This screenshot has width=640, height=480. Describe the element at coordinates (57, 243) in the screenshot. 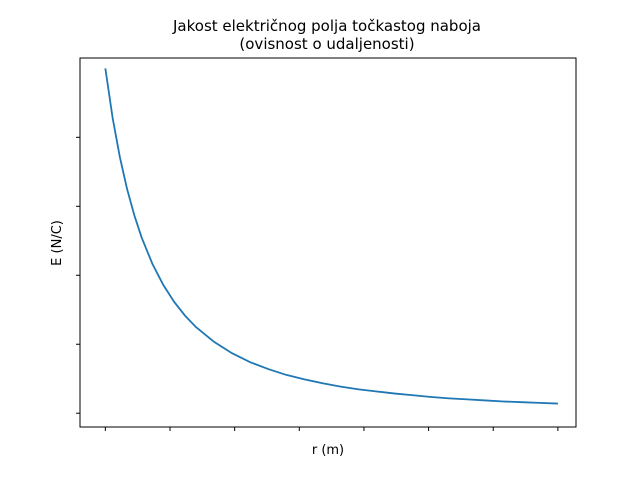

I see `y-axis-label: E (N/C)` at that location.